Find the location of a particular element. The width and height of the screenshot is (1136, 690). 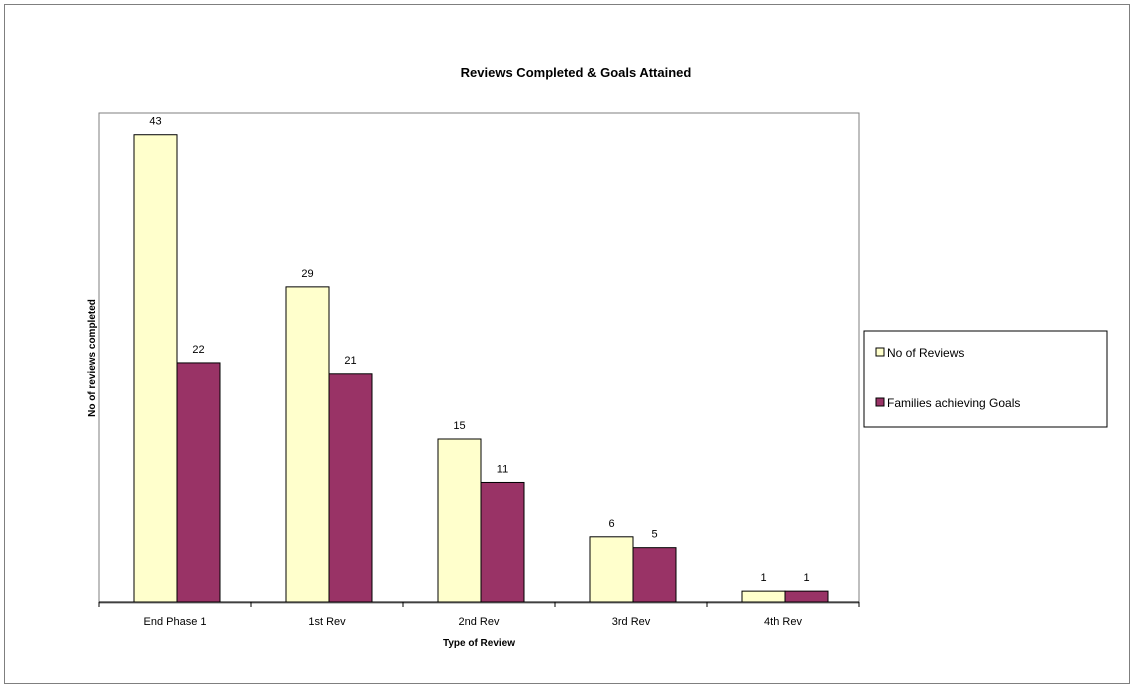

data-label-families-achieving-goals-4th-rev: 1 is located at coordinates (806, 578).